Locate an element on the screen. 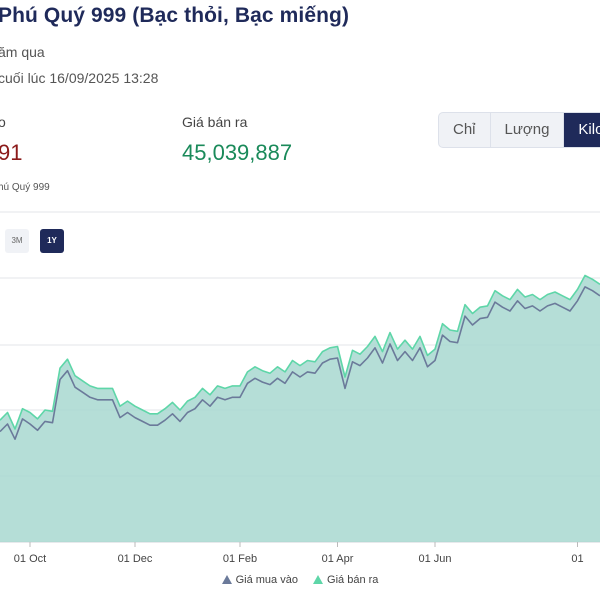 The width and height of the screenshot is (600, 600). unit-button-chi: Chỉ is located at coordinates (465, 130).